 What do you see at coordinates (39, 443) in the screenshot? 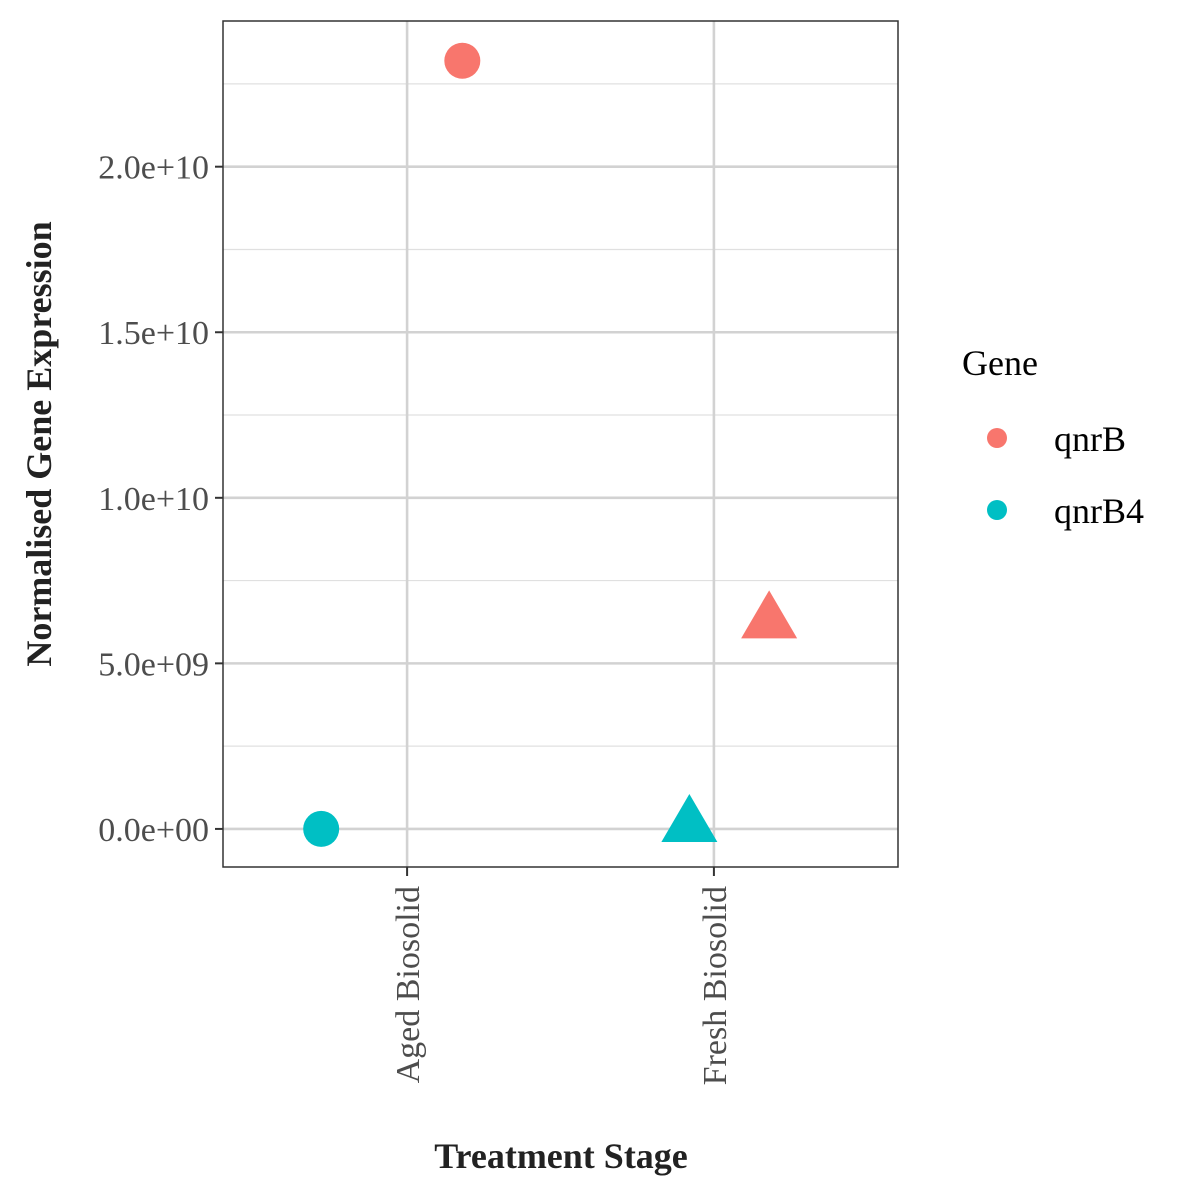
I see `y-axis-title: Normalised Gene Expression` at bounding box center [39, 443].